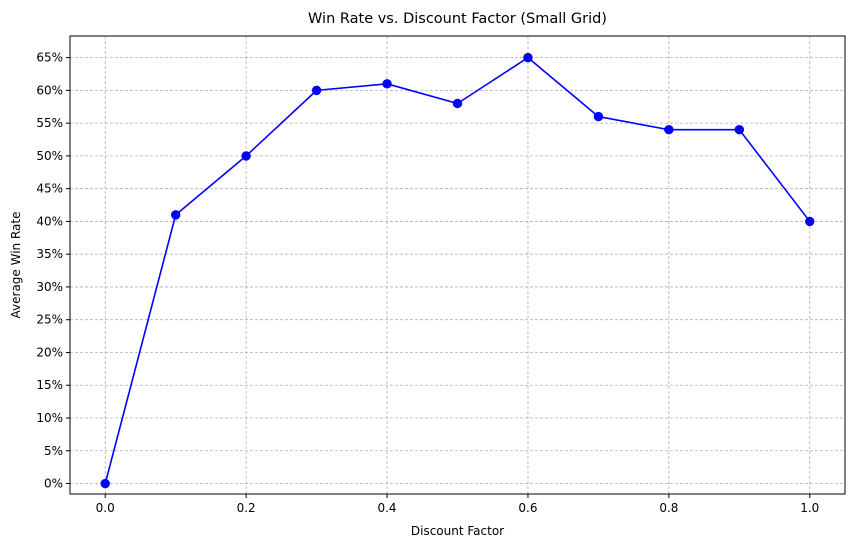  I want to click on y-tick-label: 15%, so click(49, 385).